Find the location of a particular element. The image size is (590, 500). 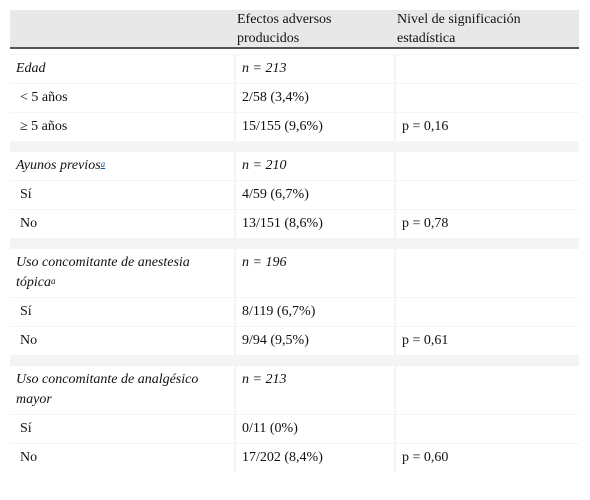

group-label: Uso concomitante de anestesia tópicaa is located at coordinates (122, 273).